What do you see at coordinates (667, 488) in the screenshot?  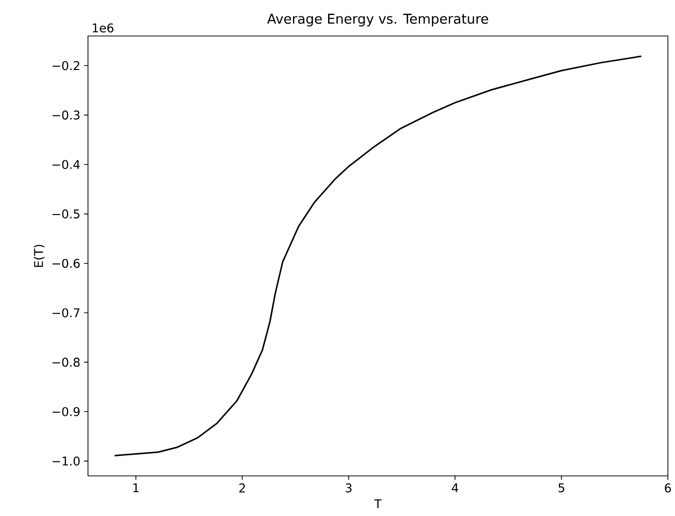 I see `x-tick-label: 6` at bounding box center [667, 488].